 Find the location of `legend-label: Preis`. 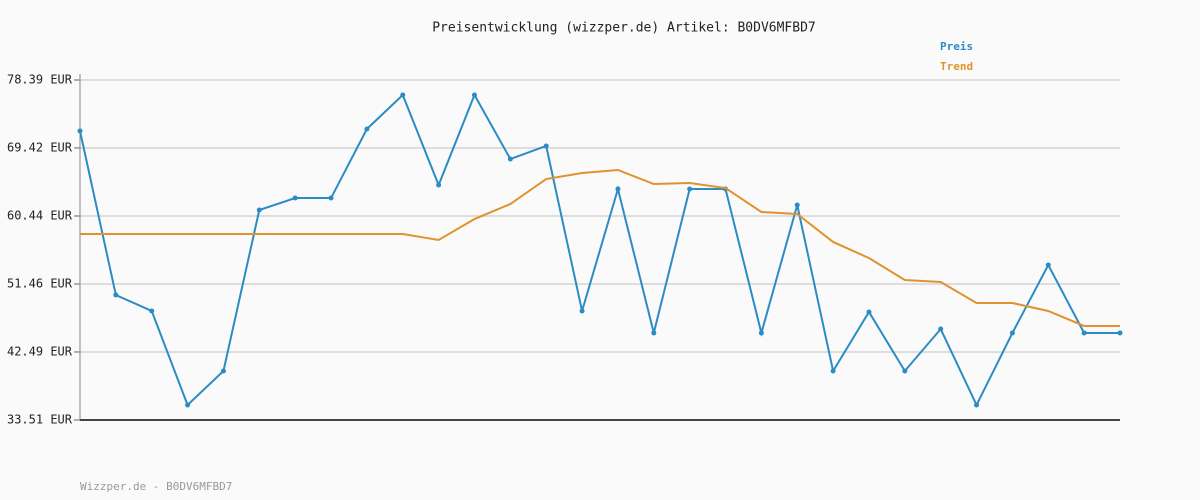

legend-label: Preis is located at coordinates (956, 46).